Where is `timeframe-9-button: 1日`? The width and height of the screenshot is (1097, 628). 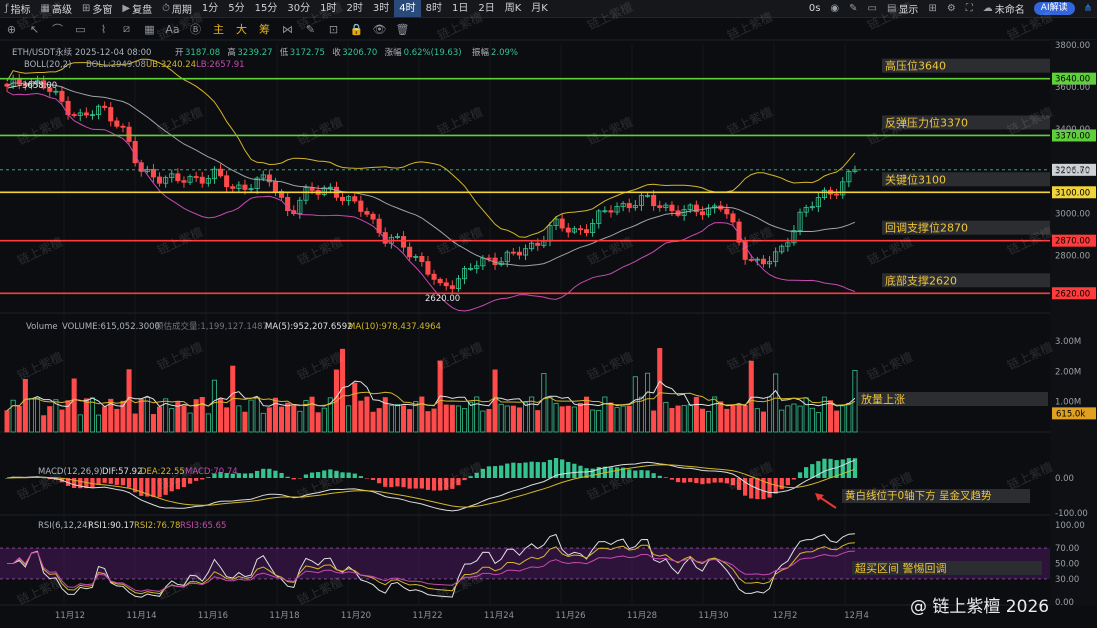 timeframe-9-button: 1日 is located at coordinates (460, 8).